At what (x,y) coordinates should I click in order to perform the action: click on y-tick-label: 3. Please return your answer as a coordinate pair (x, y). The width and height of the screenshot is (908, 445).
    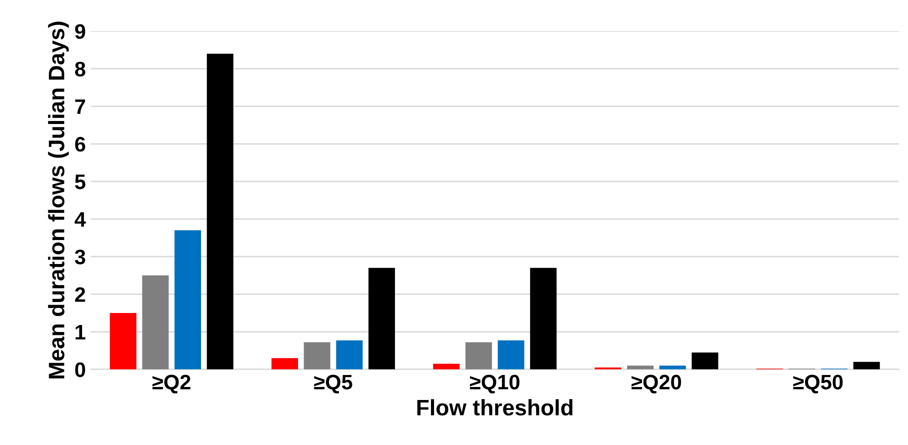
    Looking at the image, I should click on (80, 257).